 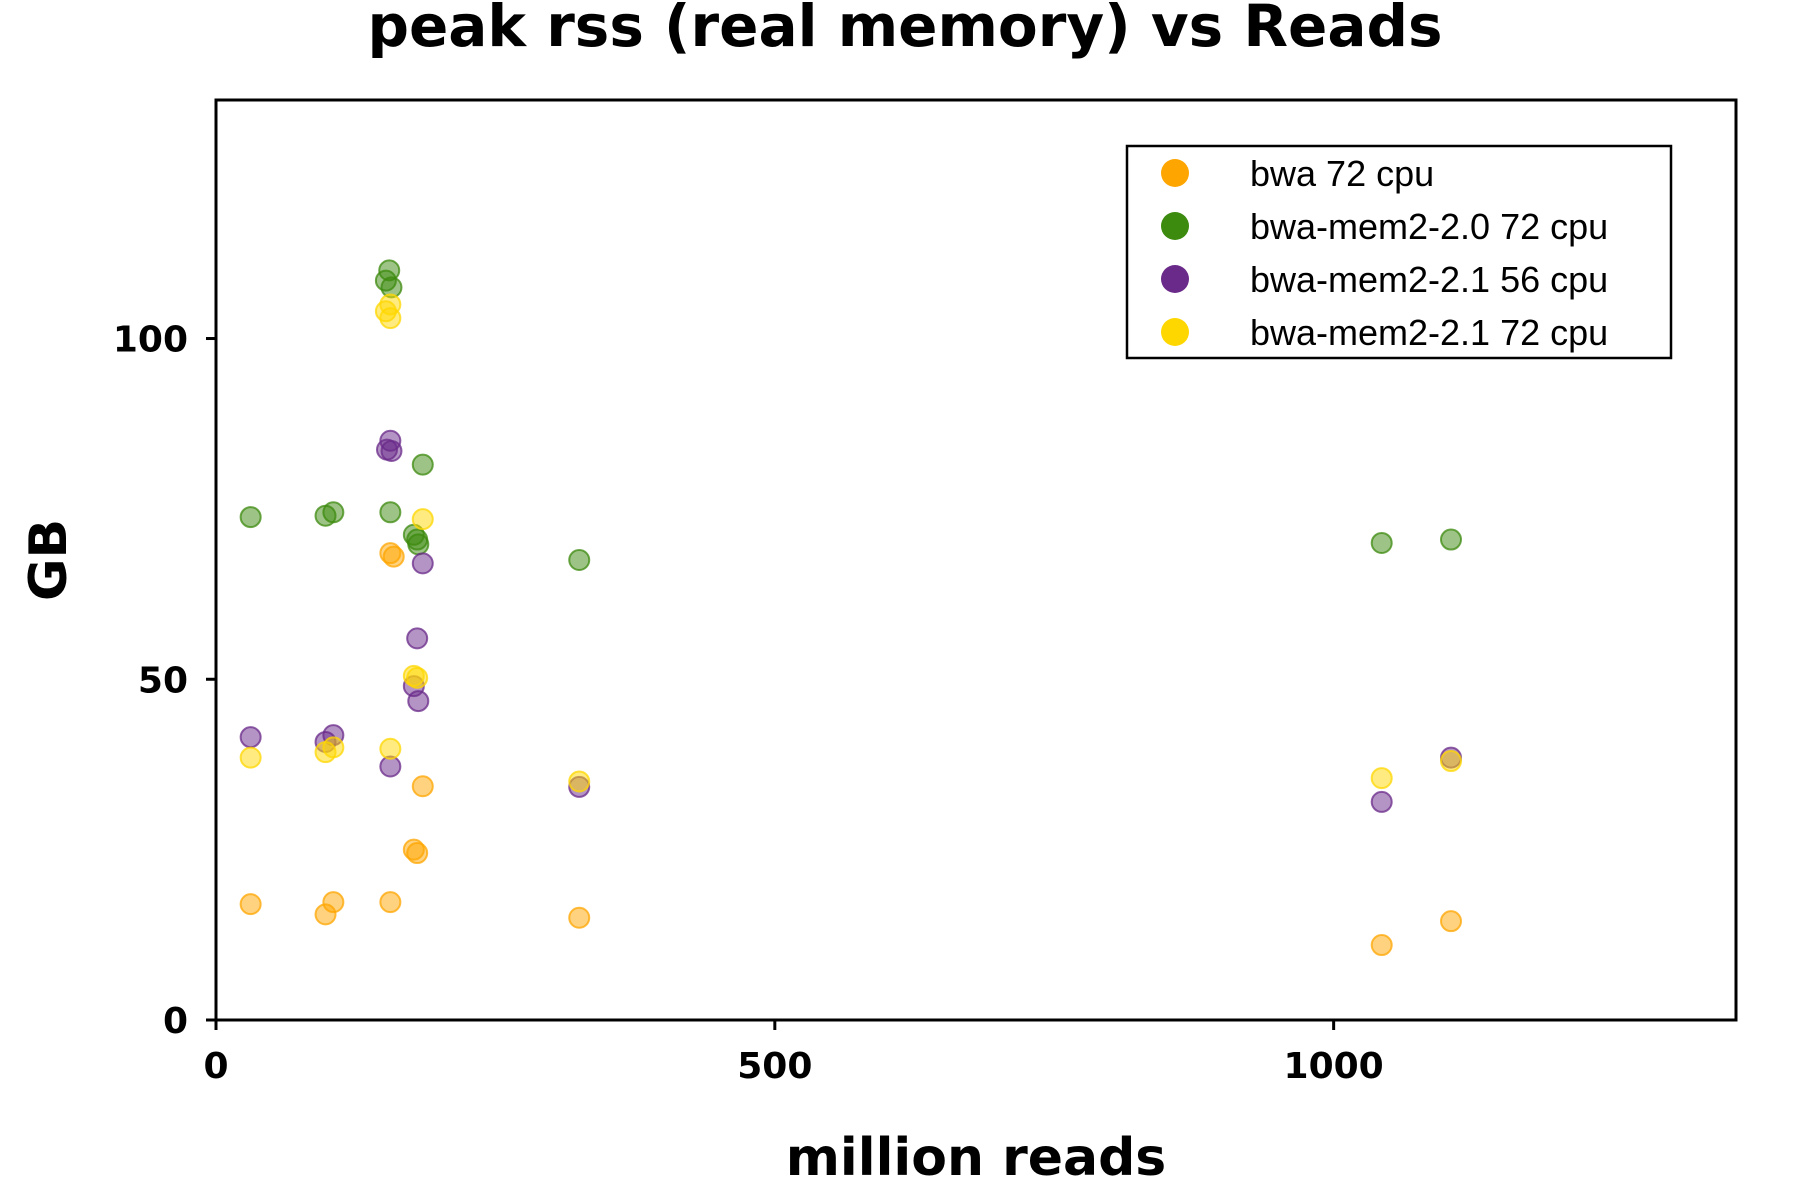 I want to click on chart-title: peak rss (real memory) vs Reads, so click(x=904, y=30).